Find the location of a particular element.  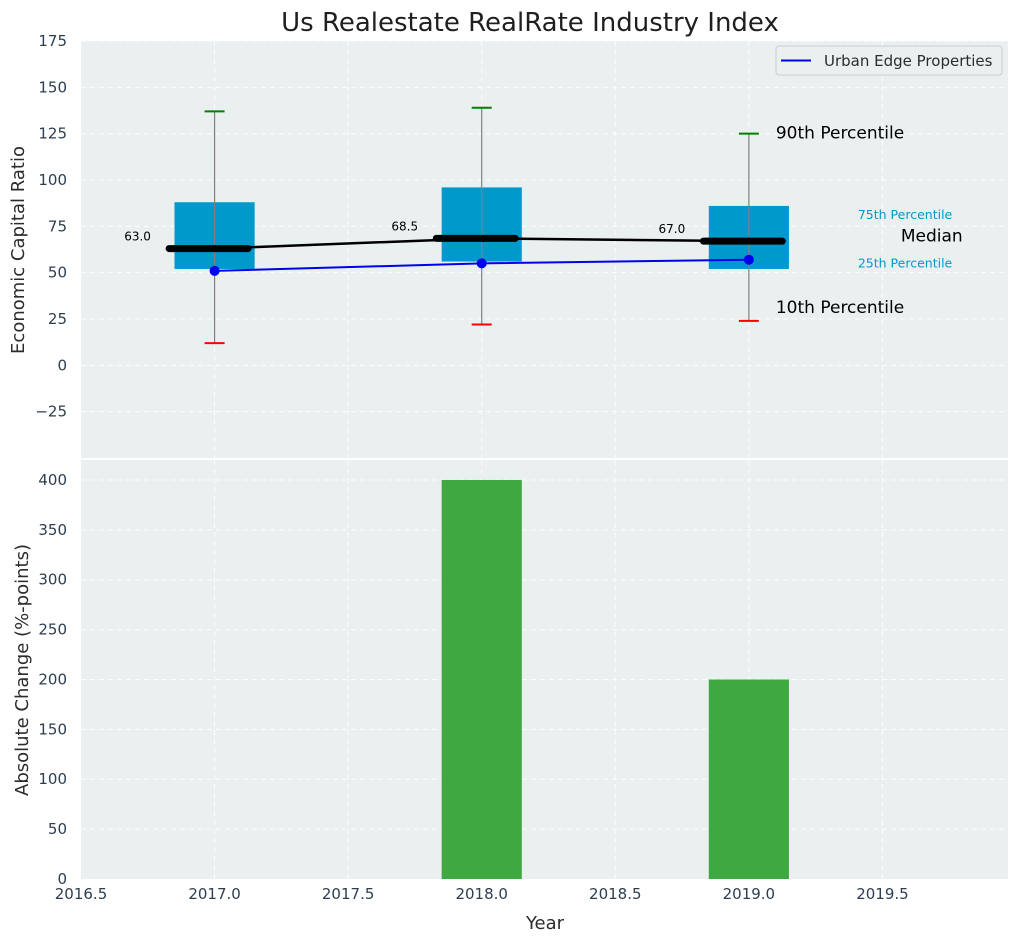

bottom-y-tick-label: 350 is located at coordinates (52, 530).